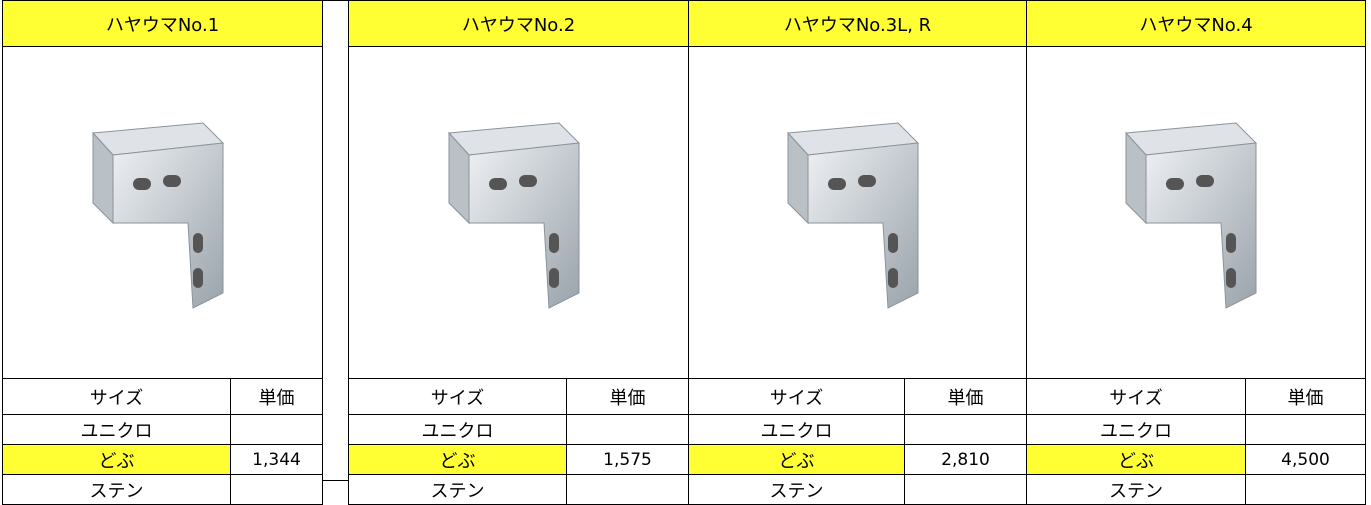  I want to click on price-cell: 1,575, so click(627, 459).